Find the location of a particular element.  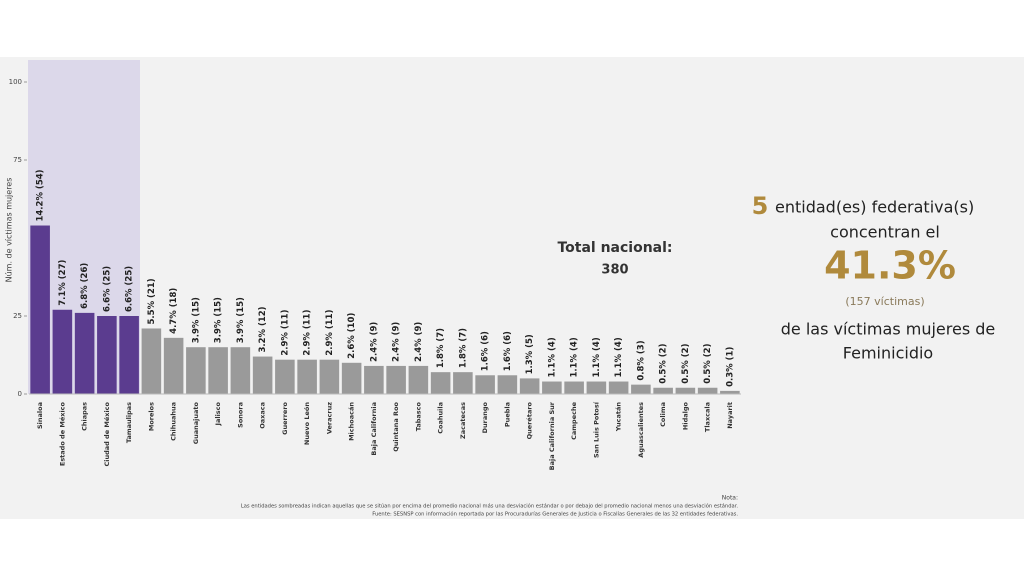

summary-text: Feminicidio is located at coordinates (888, 353).